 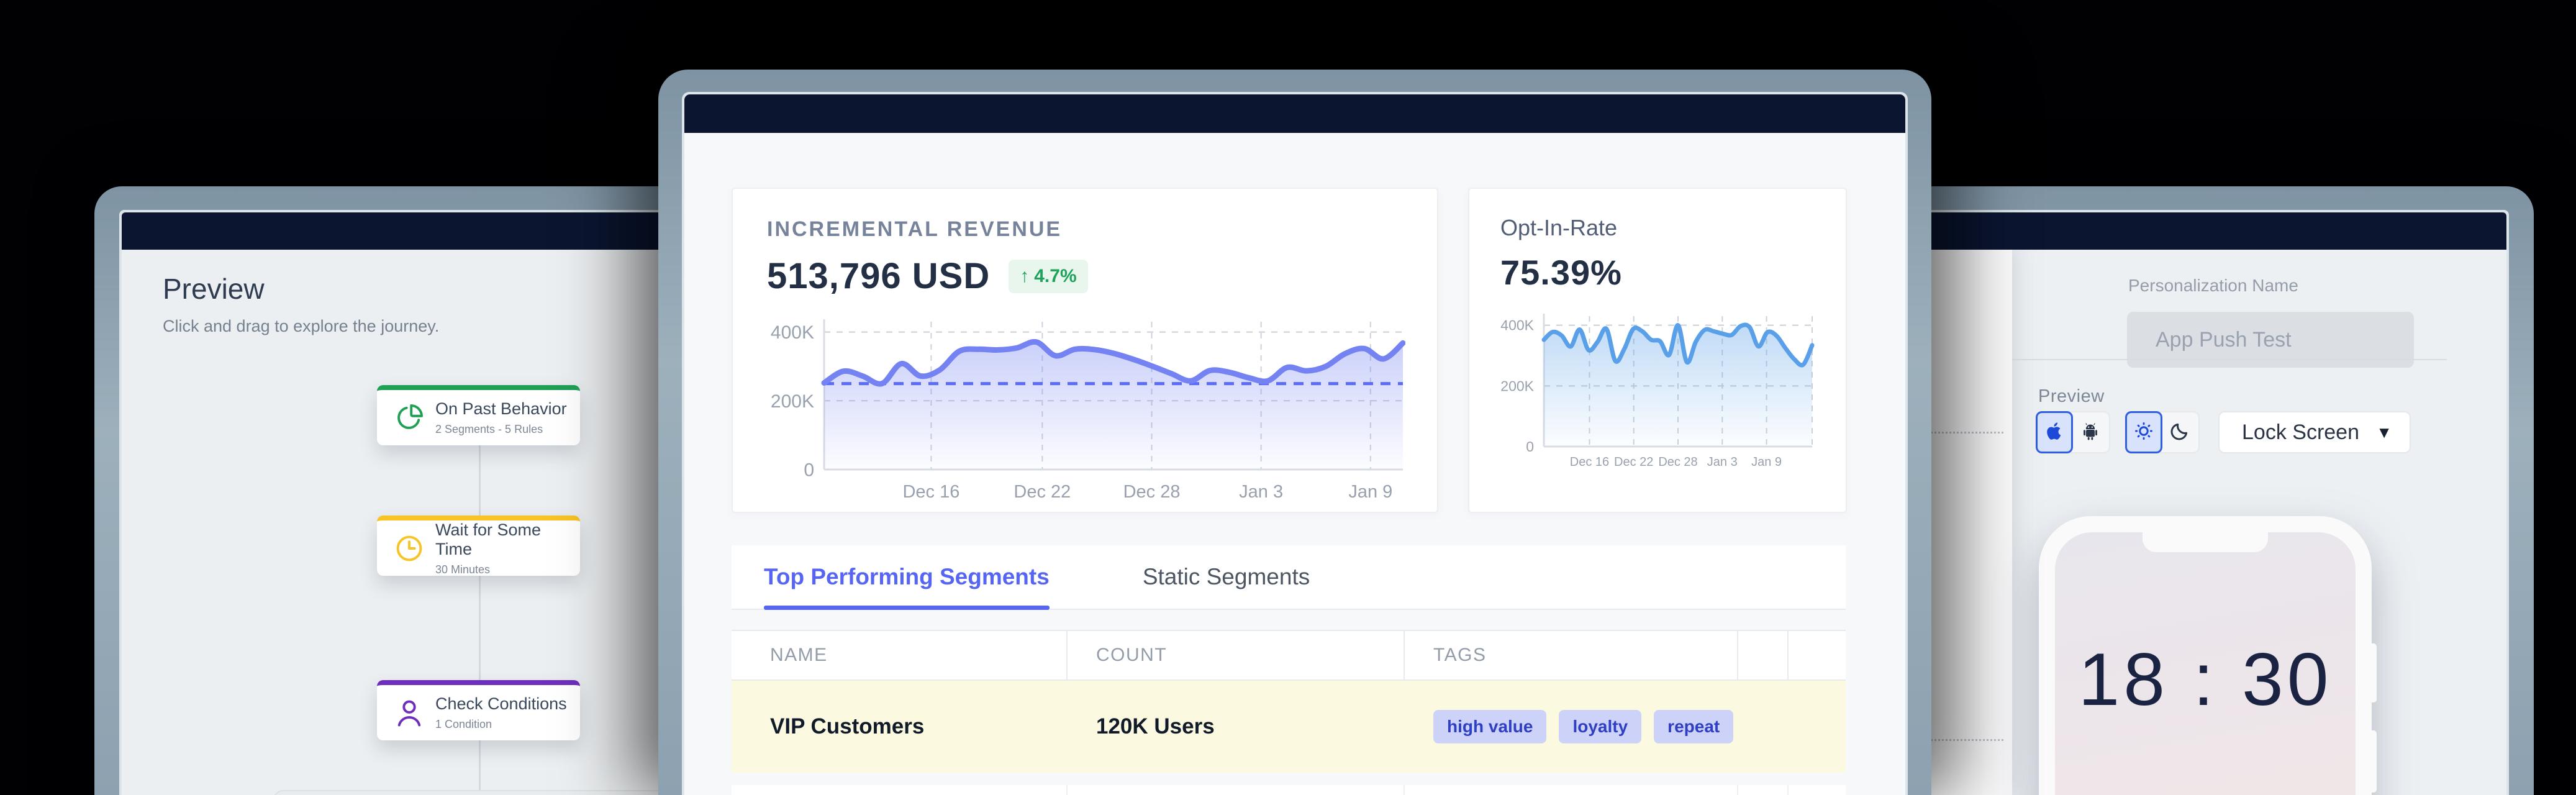 I want to click on clock-icon, so click(x=409, y=548).